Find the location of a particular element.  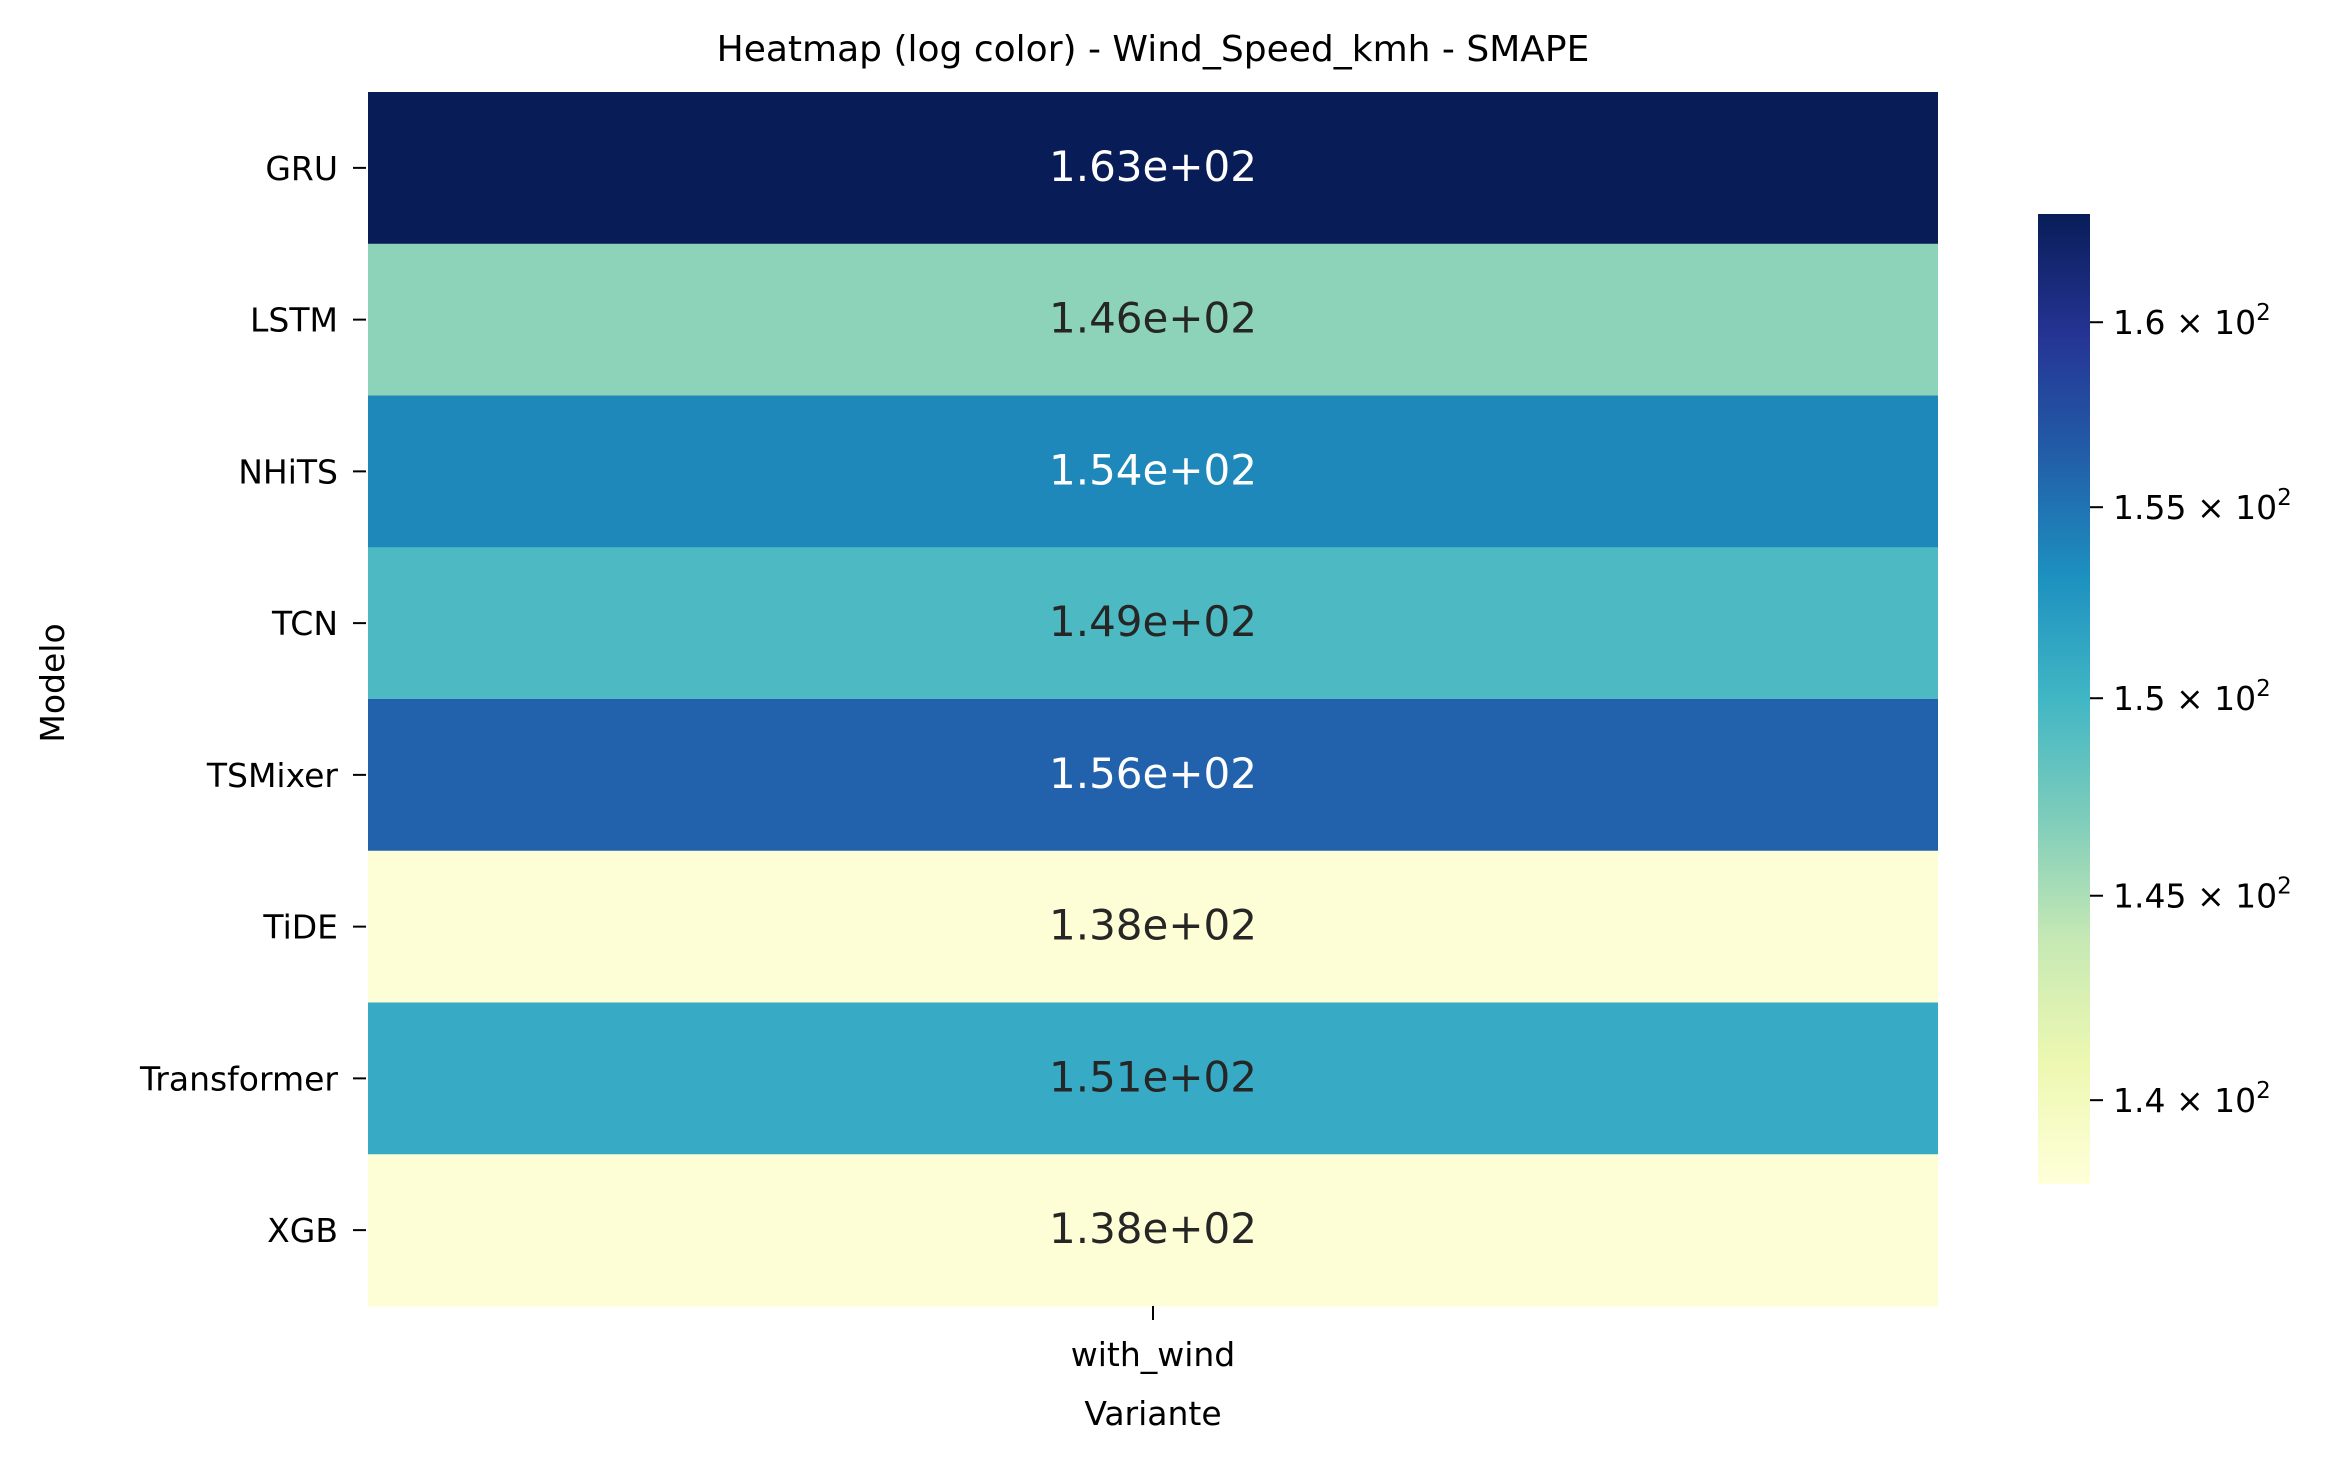

colorbar-tick-label: 1.4 × 102 is located at coordinates (2192, 1099).